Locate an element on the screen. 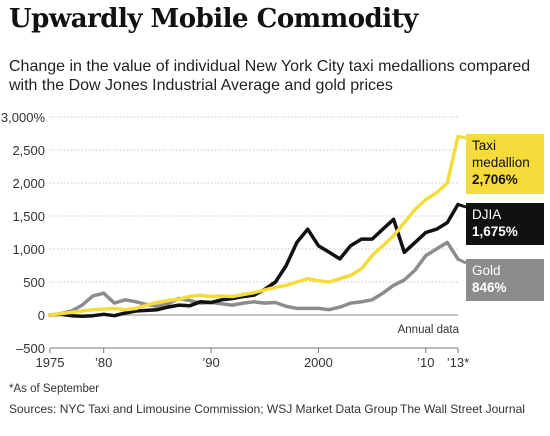  y-tick-label: 0 is located at coordinates (41, 315).